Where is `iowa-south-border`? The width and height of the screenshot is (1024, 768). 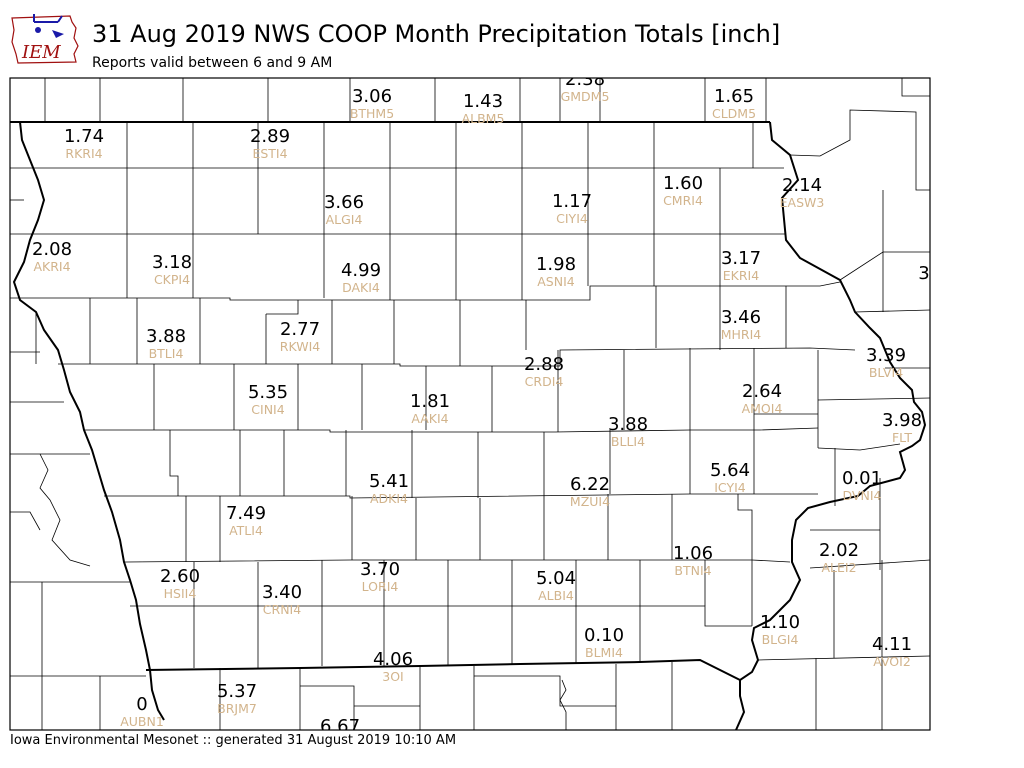 iowa-south-border is located at coordinates (443, 669).